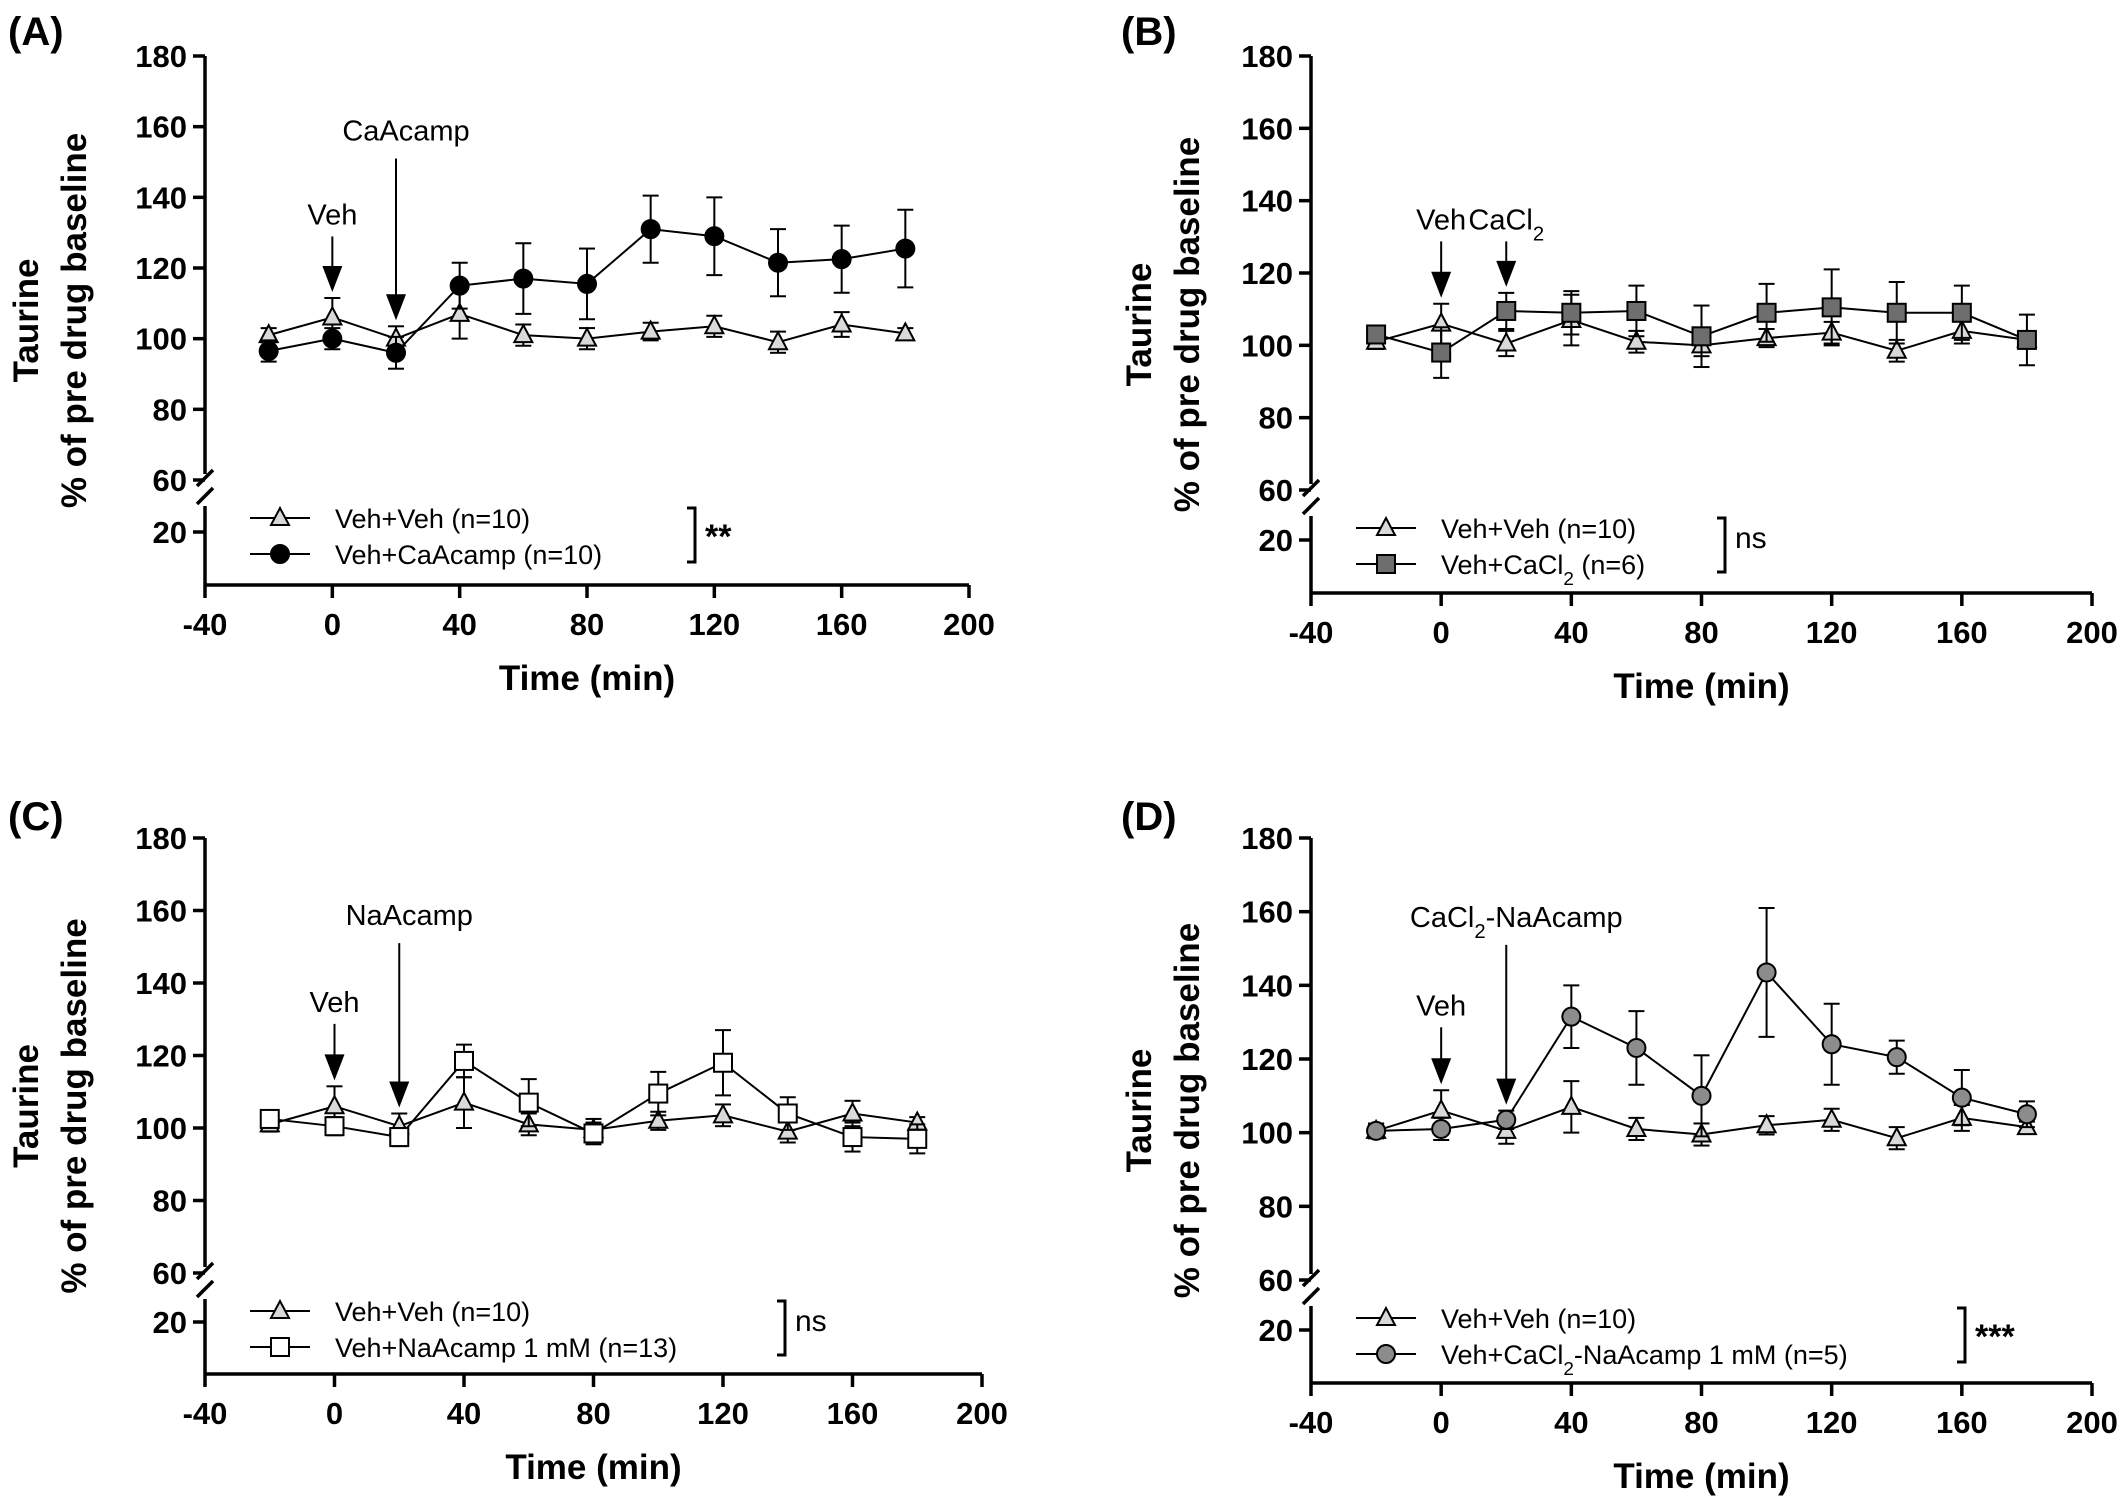 Image resolution: width=2128 pixels, height=1511 pixels. Describe the element at coordinates (538, 1330) in the screenshot. I see `legend: Veh+Veh (n=10) Veh+NaAcamp 1 mM (n=13) ns` at that location.